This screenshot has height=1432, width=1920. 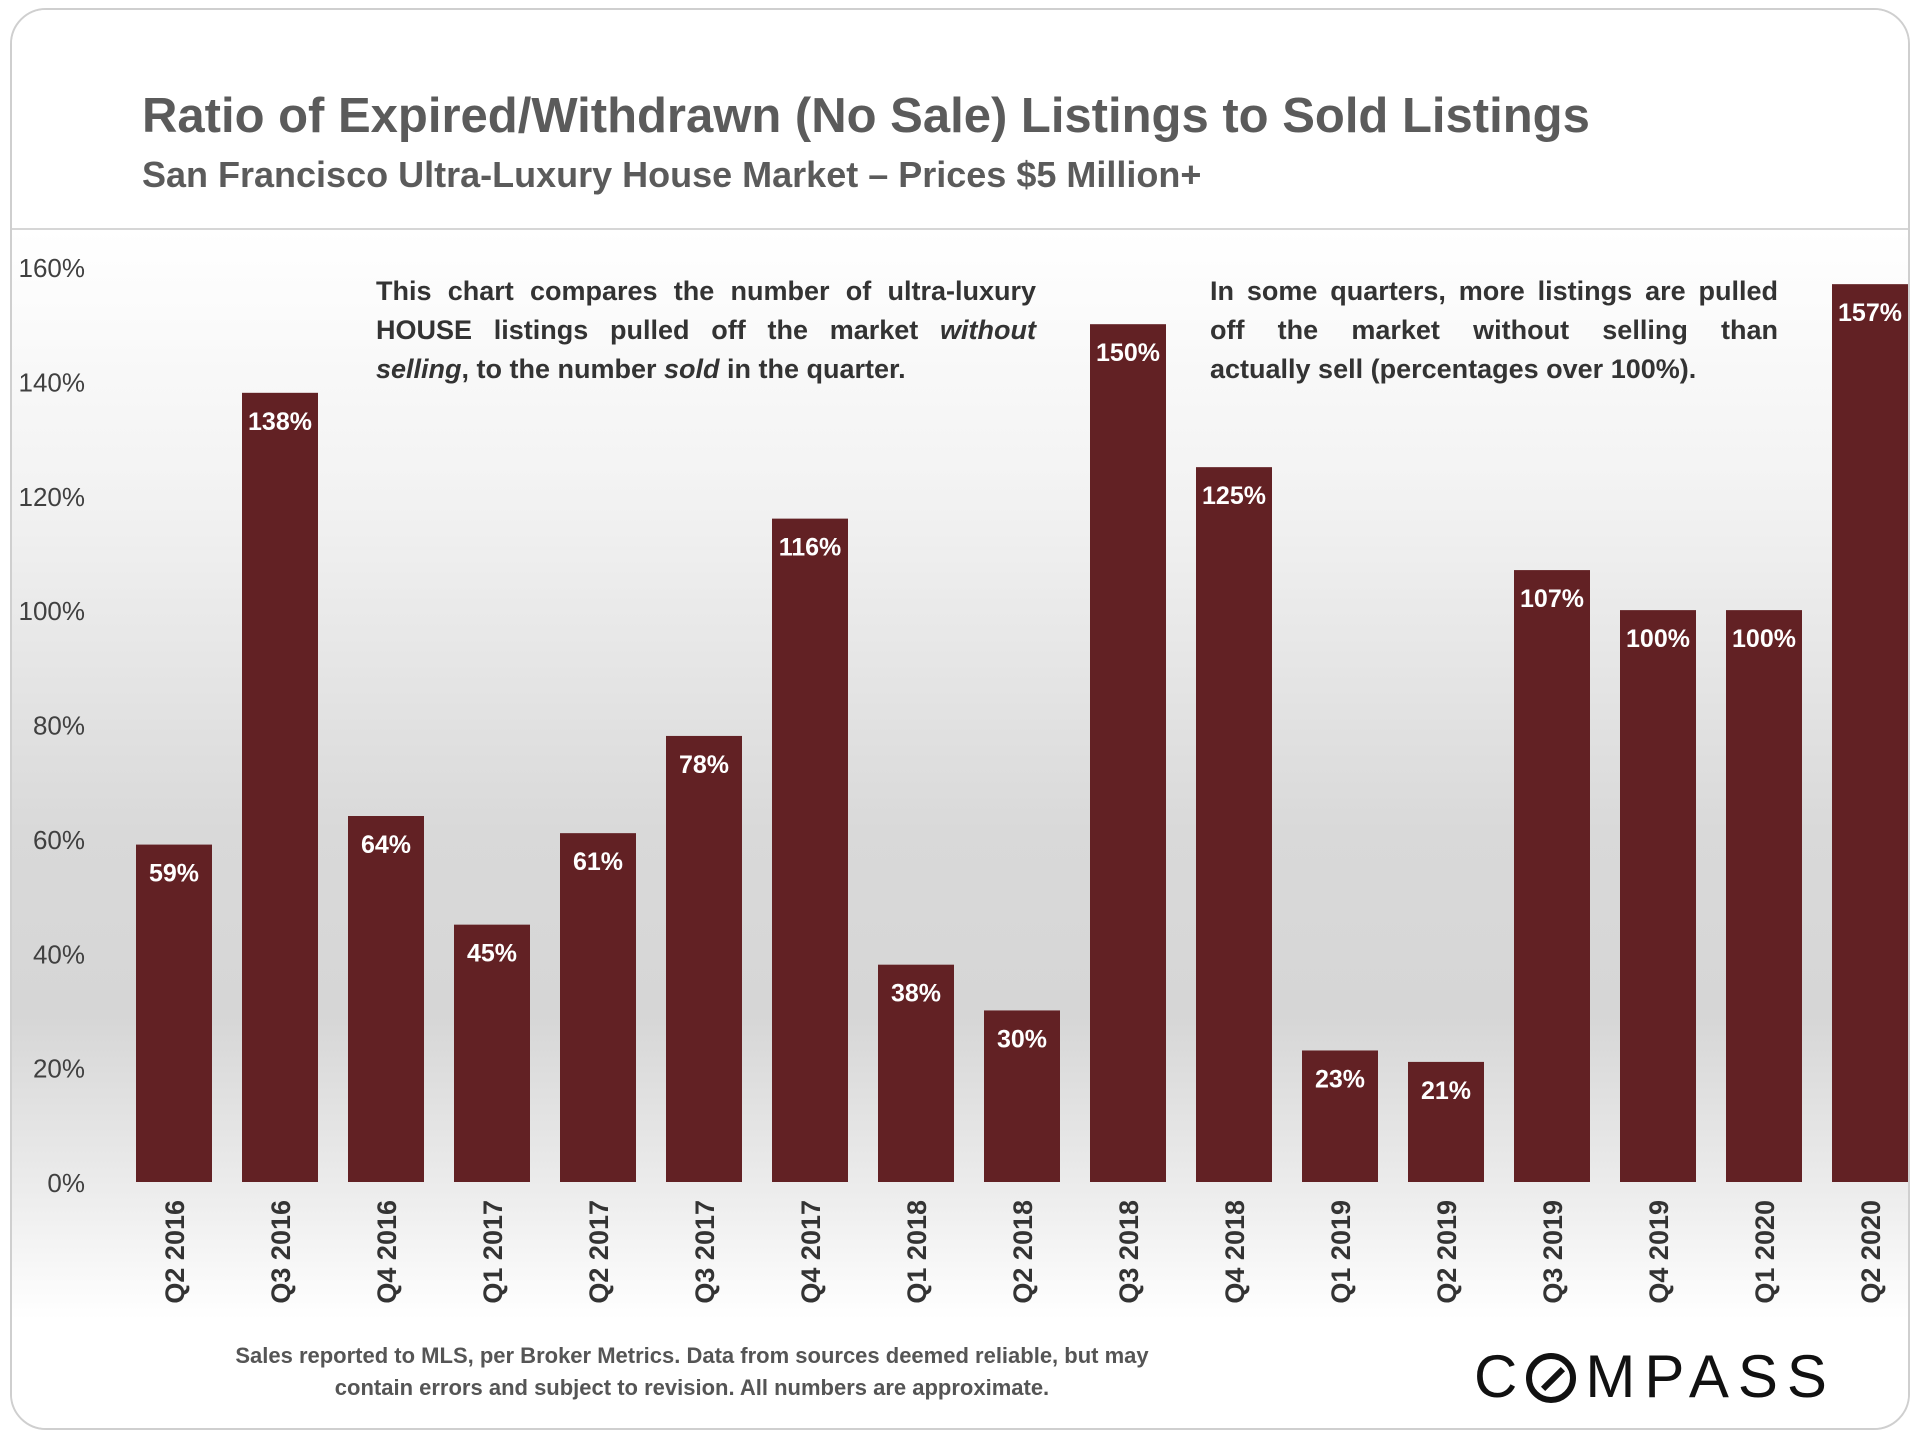 I want to click on y-tick-label: 100%, so click(x=52, y=611).